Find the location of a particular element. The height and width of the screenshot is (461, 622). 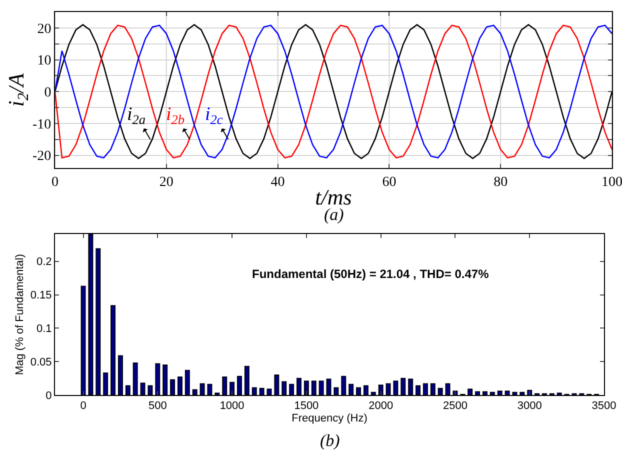

y-tick-label: -10 is located at coordinates (42, 124).